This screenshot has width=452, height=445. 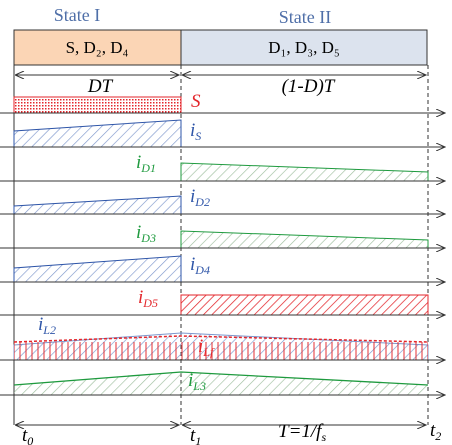 I want to click on signal-label: iL2, so click(x=47, y=325).